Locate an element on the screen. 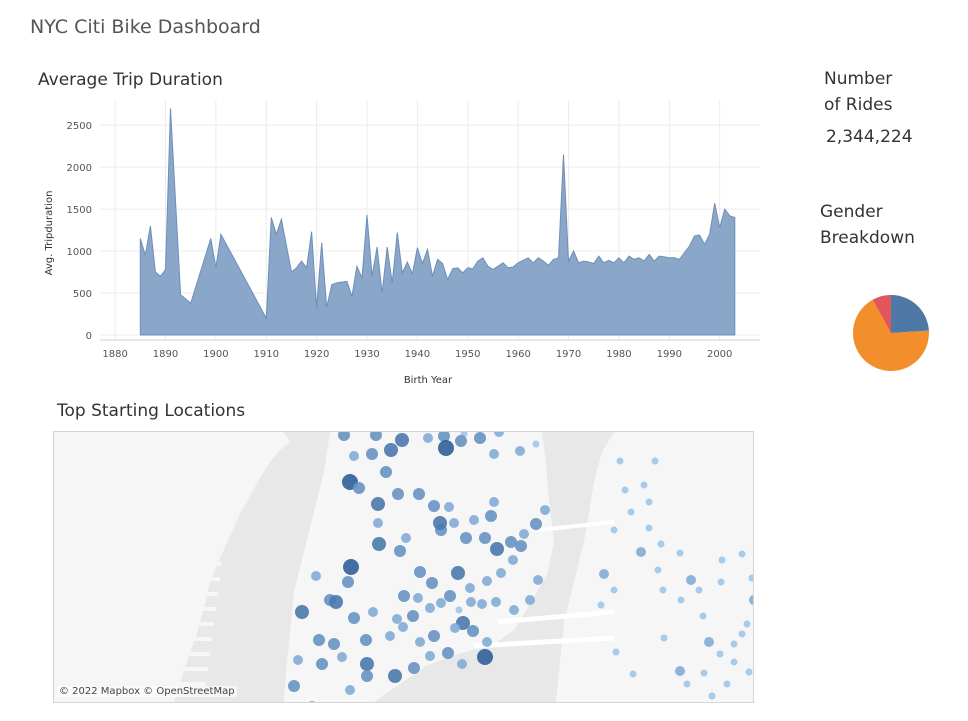 This screenshot has height=721, width=968. gender-pie-chart is located at coordinates (891, 333).